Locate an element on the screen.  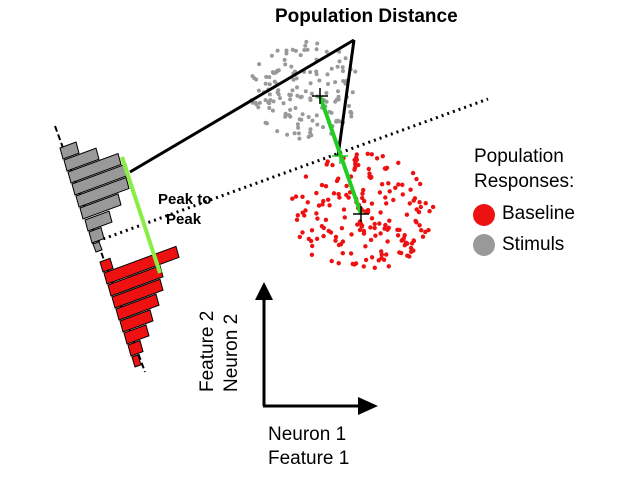
stimulus-centroid-marker is located at coordinates (320, 96).